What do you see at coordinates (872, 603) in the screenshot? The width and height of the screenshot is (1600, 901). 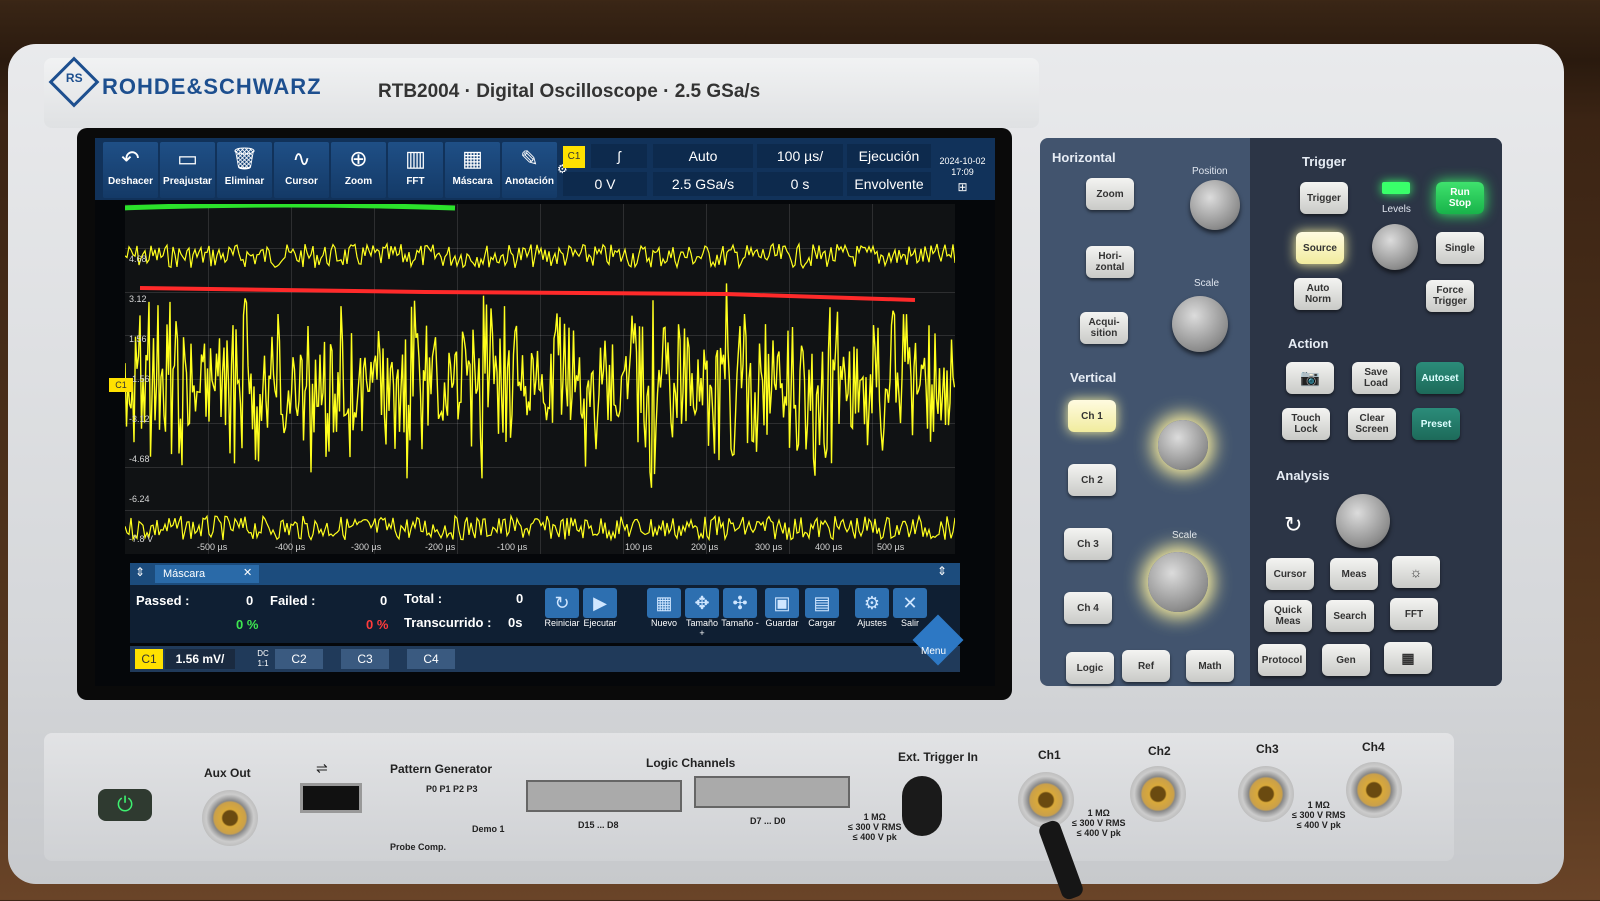 I see `gear-icon: ⚙` at bounding box center [872, 603].